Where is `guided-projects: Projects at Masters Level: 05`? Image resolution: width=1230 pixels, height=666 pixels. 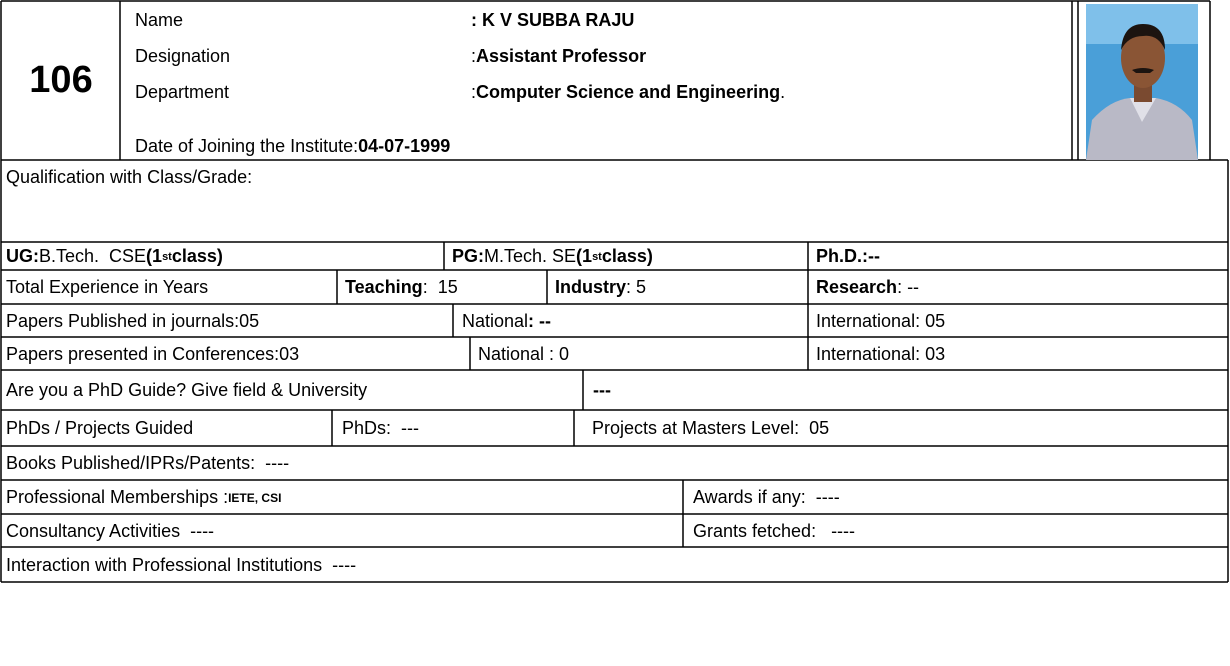
guided-projects: Projects at Masters Level: 05 is located at coordinates (711, 428).